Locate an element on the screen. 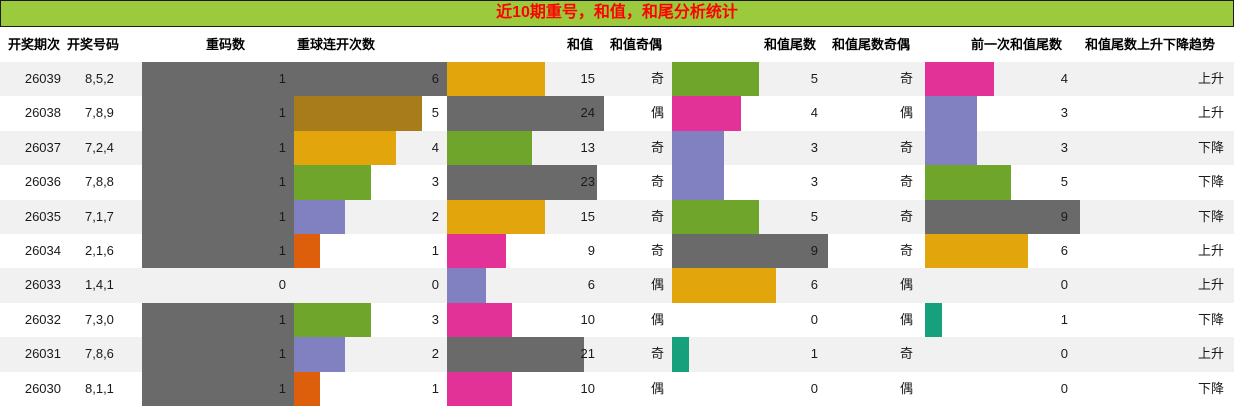  table-row: 26033 1,4,1 0 0 6 偶 6 偶 0 上升 is located at coordinates (617, 285).